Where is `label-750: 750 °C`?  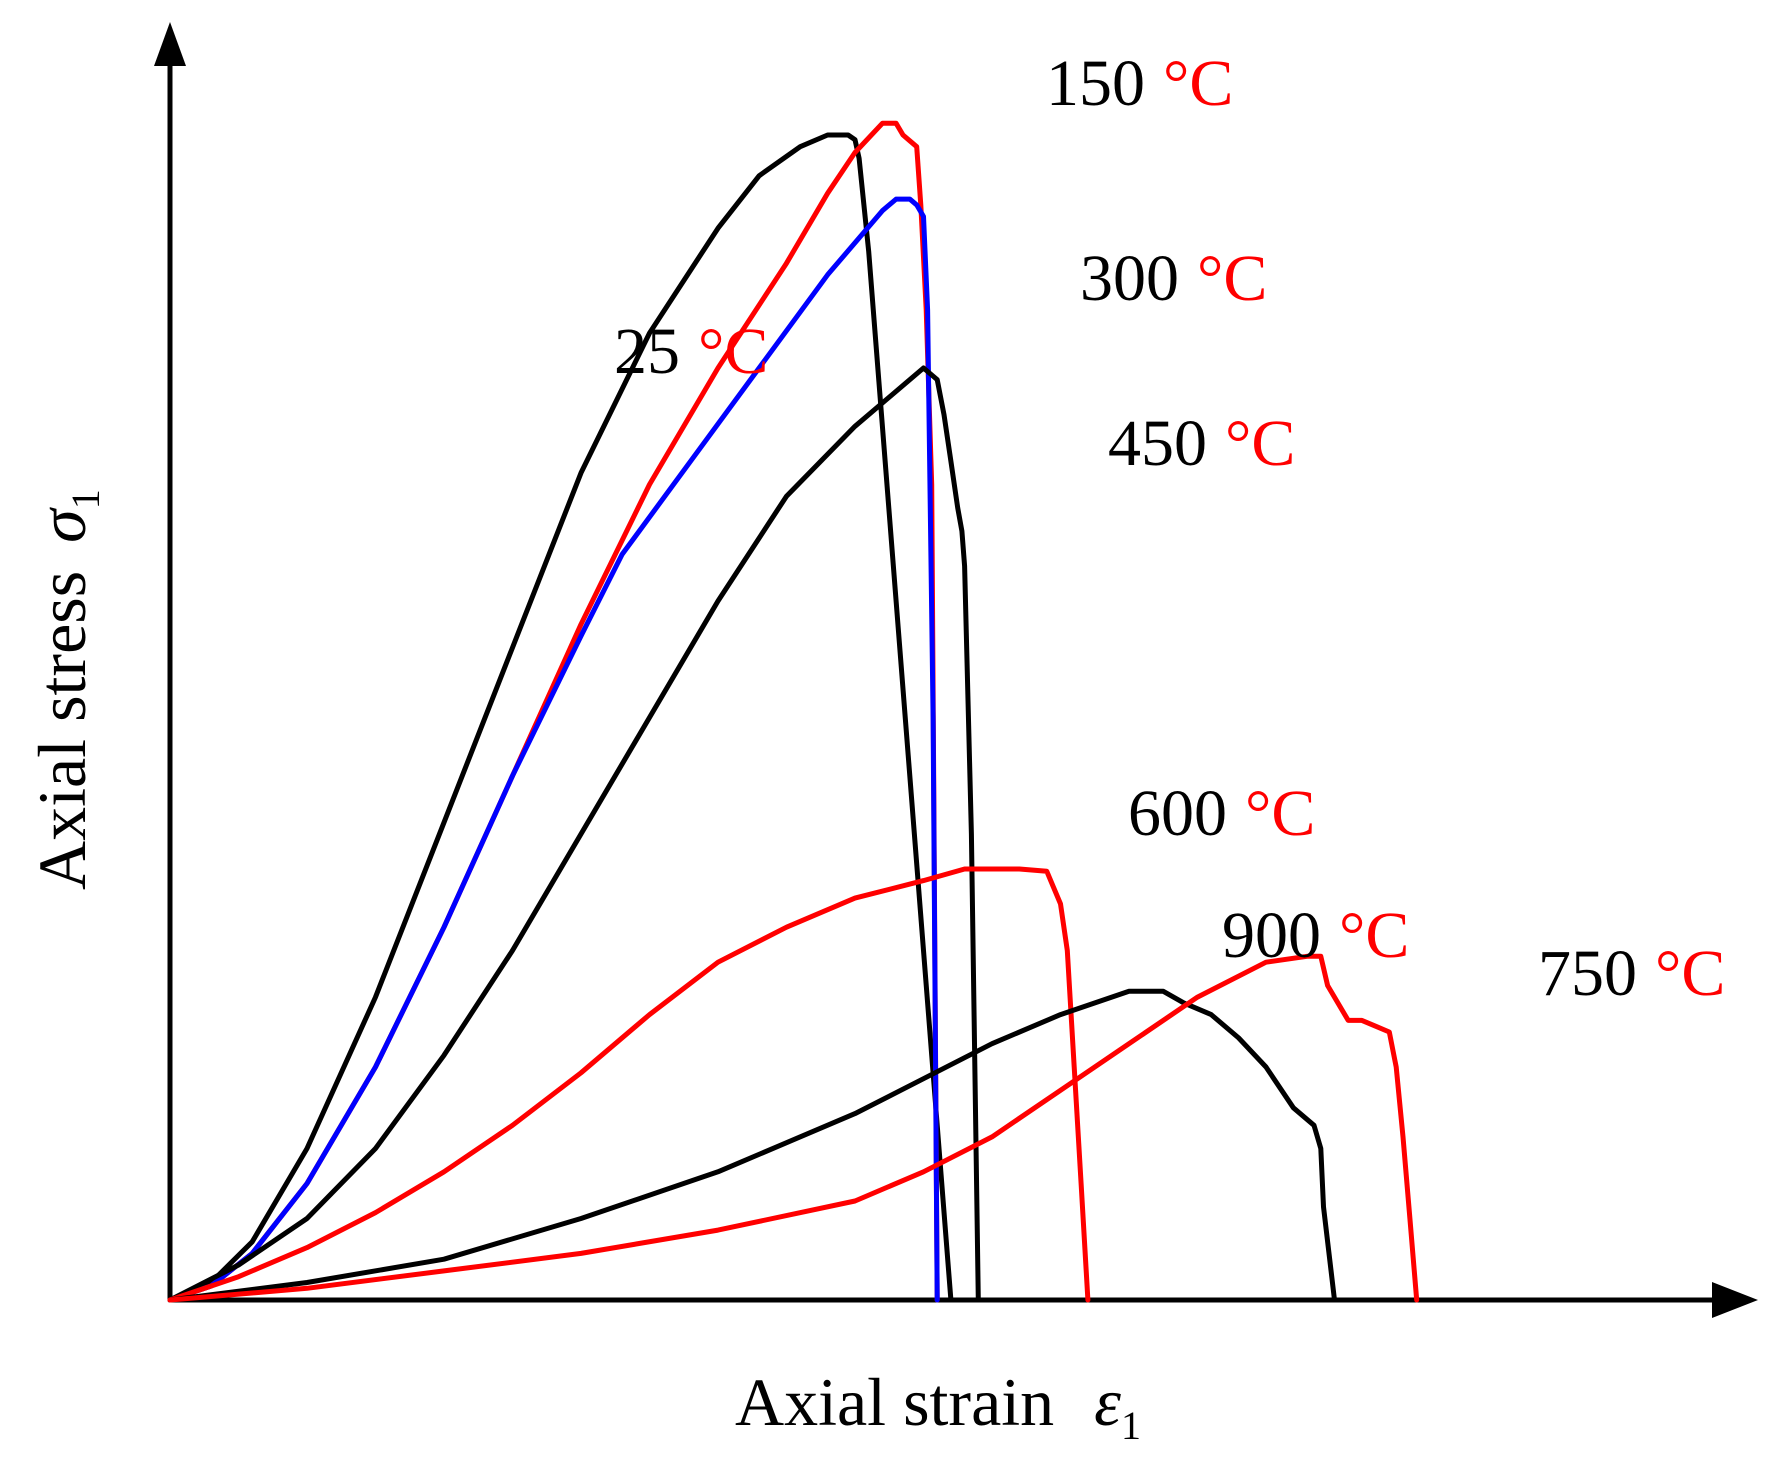
label-750: 750 °C is located at coordinates (1631, 973).